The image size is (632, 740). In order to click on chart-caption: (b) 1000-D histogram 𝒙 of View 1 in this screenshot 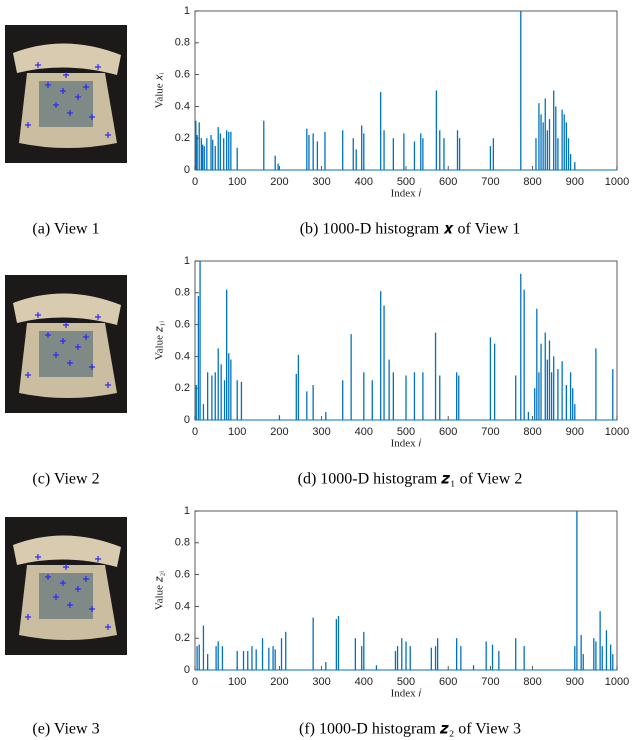, I will do `click(410, 229)`.